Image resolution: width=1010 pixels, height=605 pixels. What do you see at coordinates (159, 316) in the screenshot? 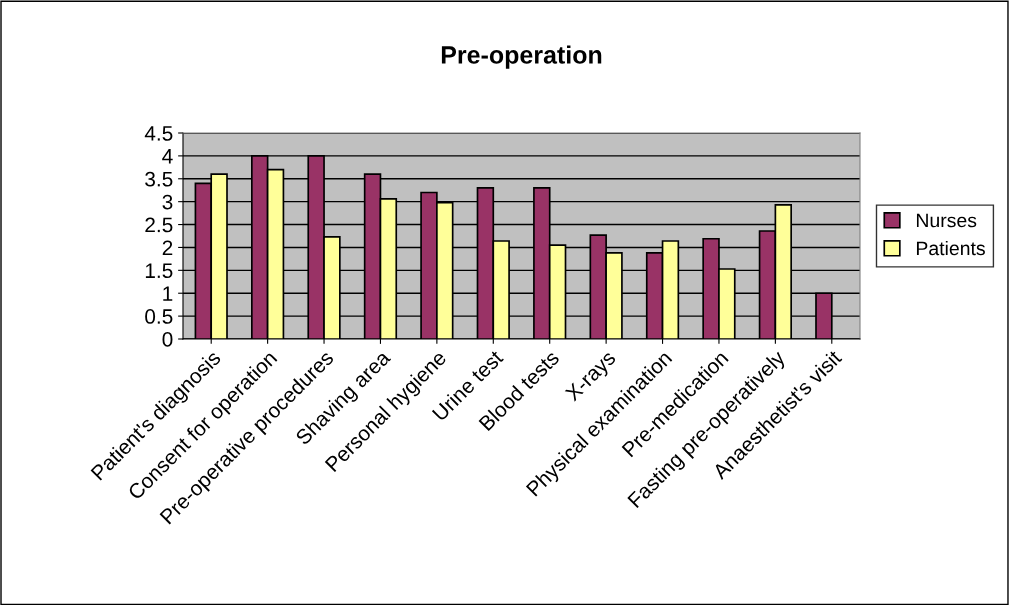
I see `y-tick-label: 0.5` at bounding box center [159, 316].